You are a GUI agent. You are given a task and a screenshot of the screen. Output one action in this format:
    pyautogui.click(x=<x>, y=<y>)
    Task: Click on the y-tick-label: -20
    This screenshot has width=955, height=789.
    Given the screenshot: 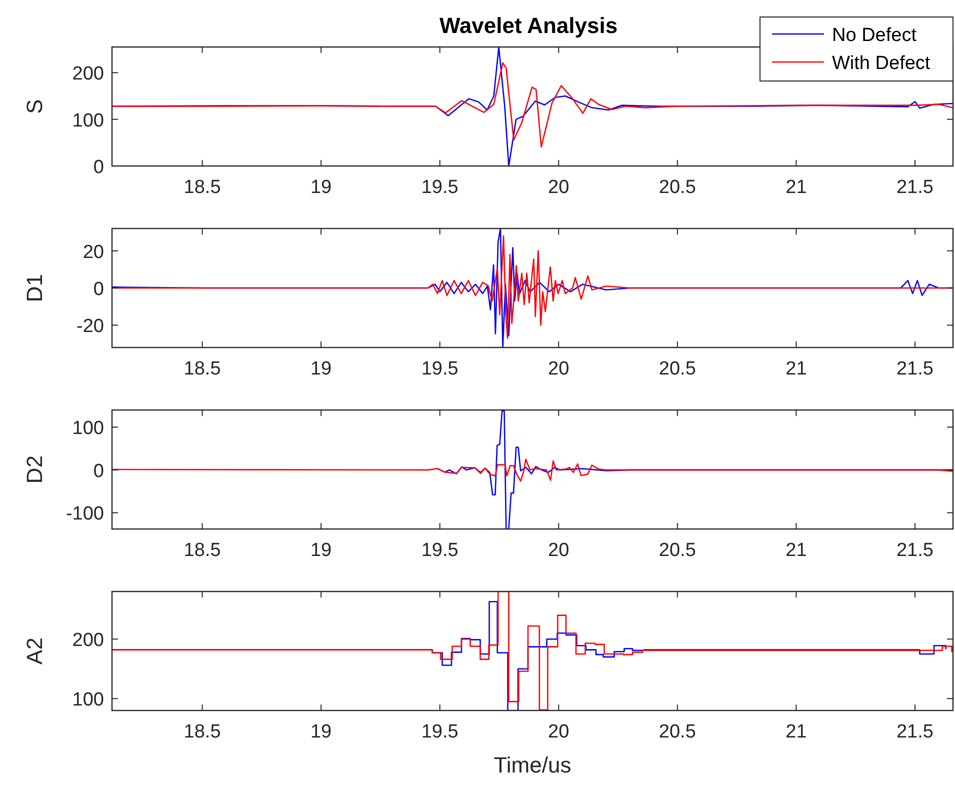 What is the action you would take?
    pyautogui.click(x=90, y=327)
    